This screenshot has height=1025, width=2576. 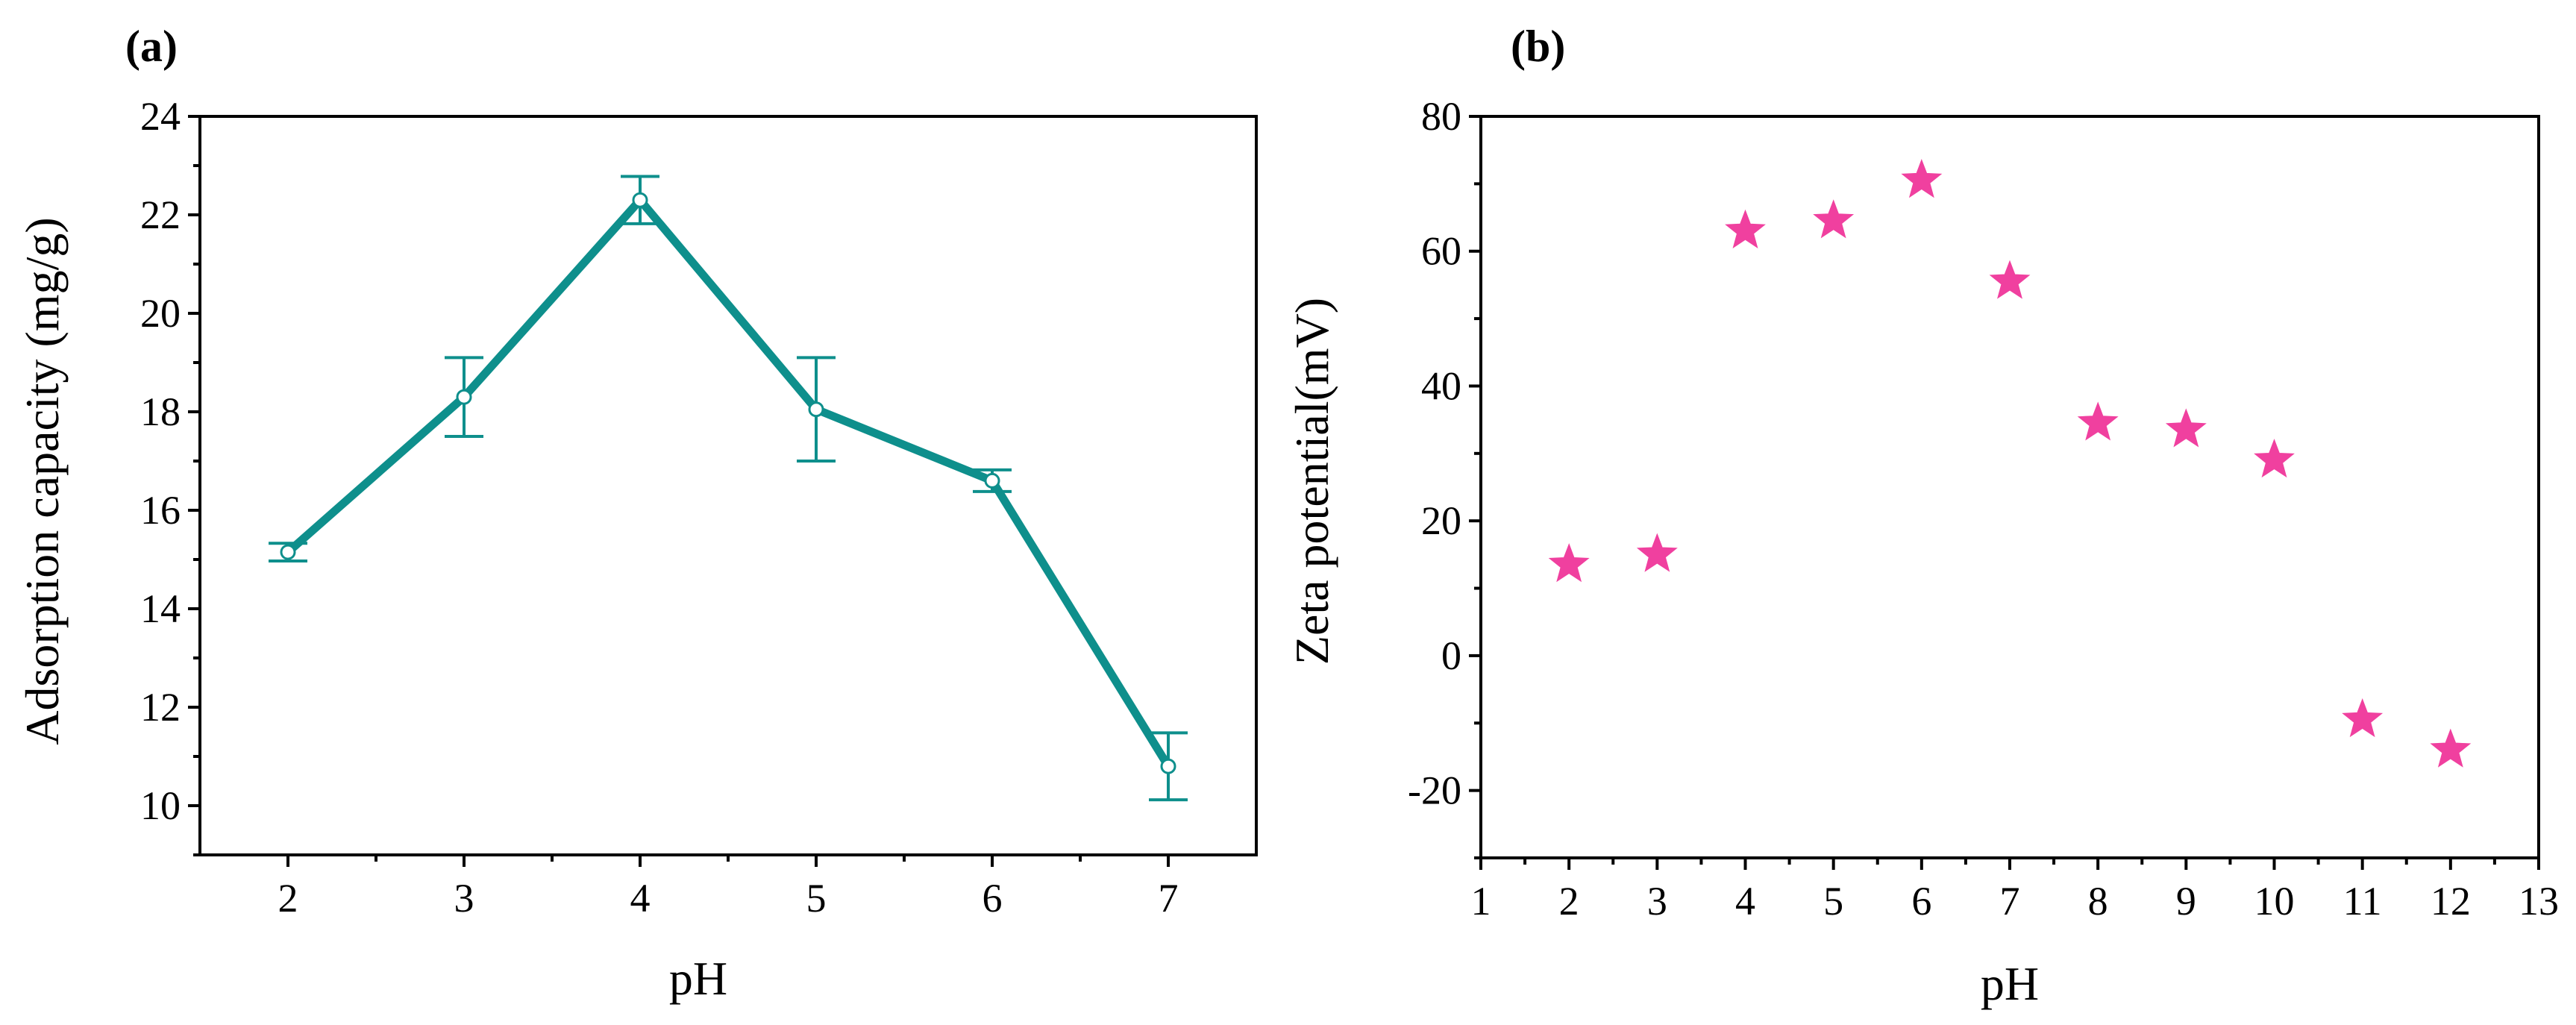 What do you see at coordinates (1441, 385) in the screenshot?
I see `panel-b-y-tick-label: 40` at bounding box center [1441, 385].